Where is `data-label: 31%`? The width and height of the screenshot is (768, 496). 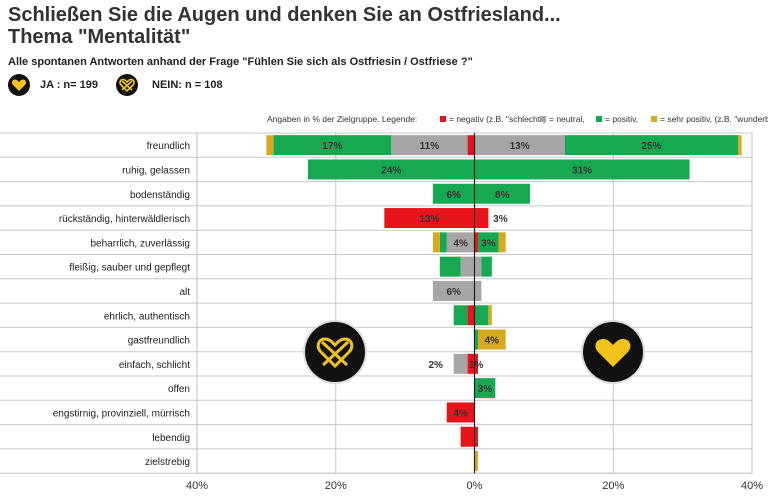 data-label: 31% is located at coordinates (582, 170).